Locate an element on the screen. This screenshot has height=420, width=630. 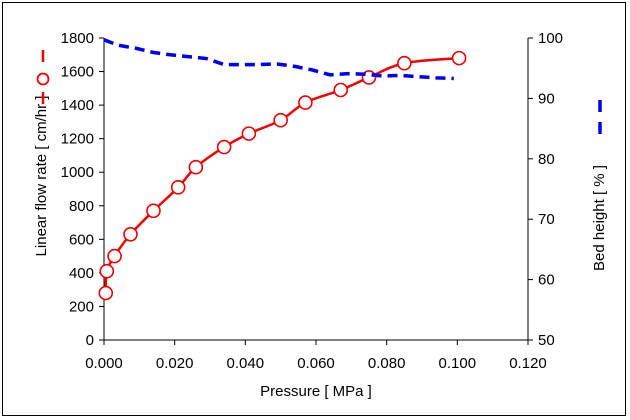
x-axis-title: Pressure [ MPa ] is located at coordinates (316, 391).